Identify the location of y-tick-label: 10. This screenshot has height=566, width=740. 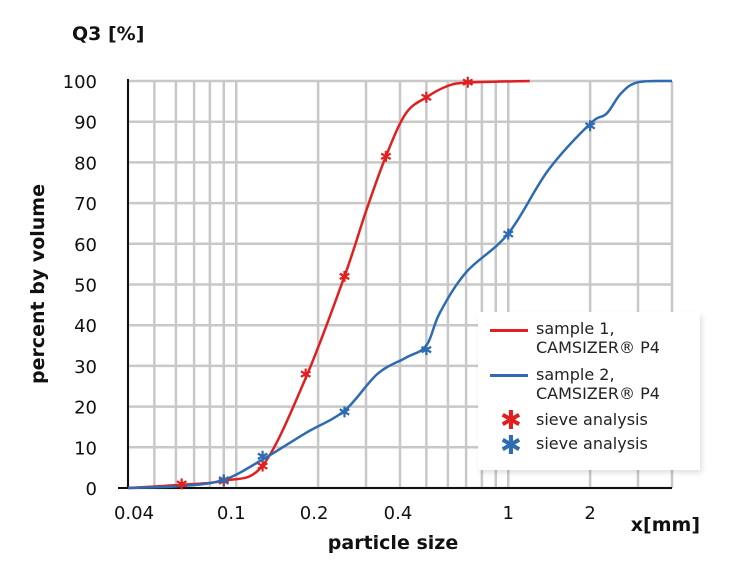
(85, 448).